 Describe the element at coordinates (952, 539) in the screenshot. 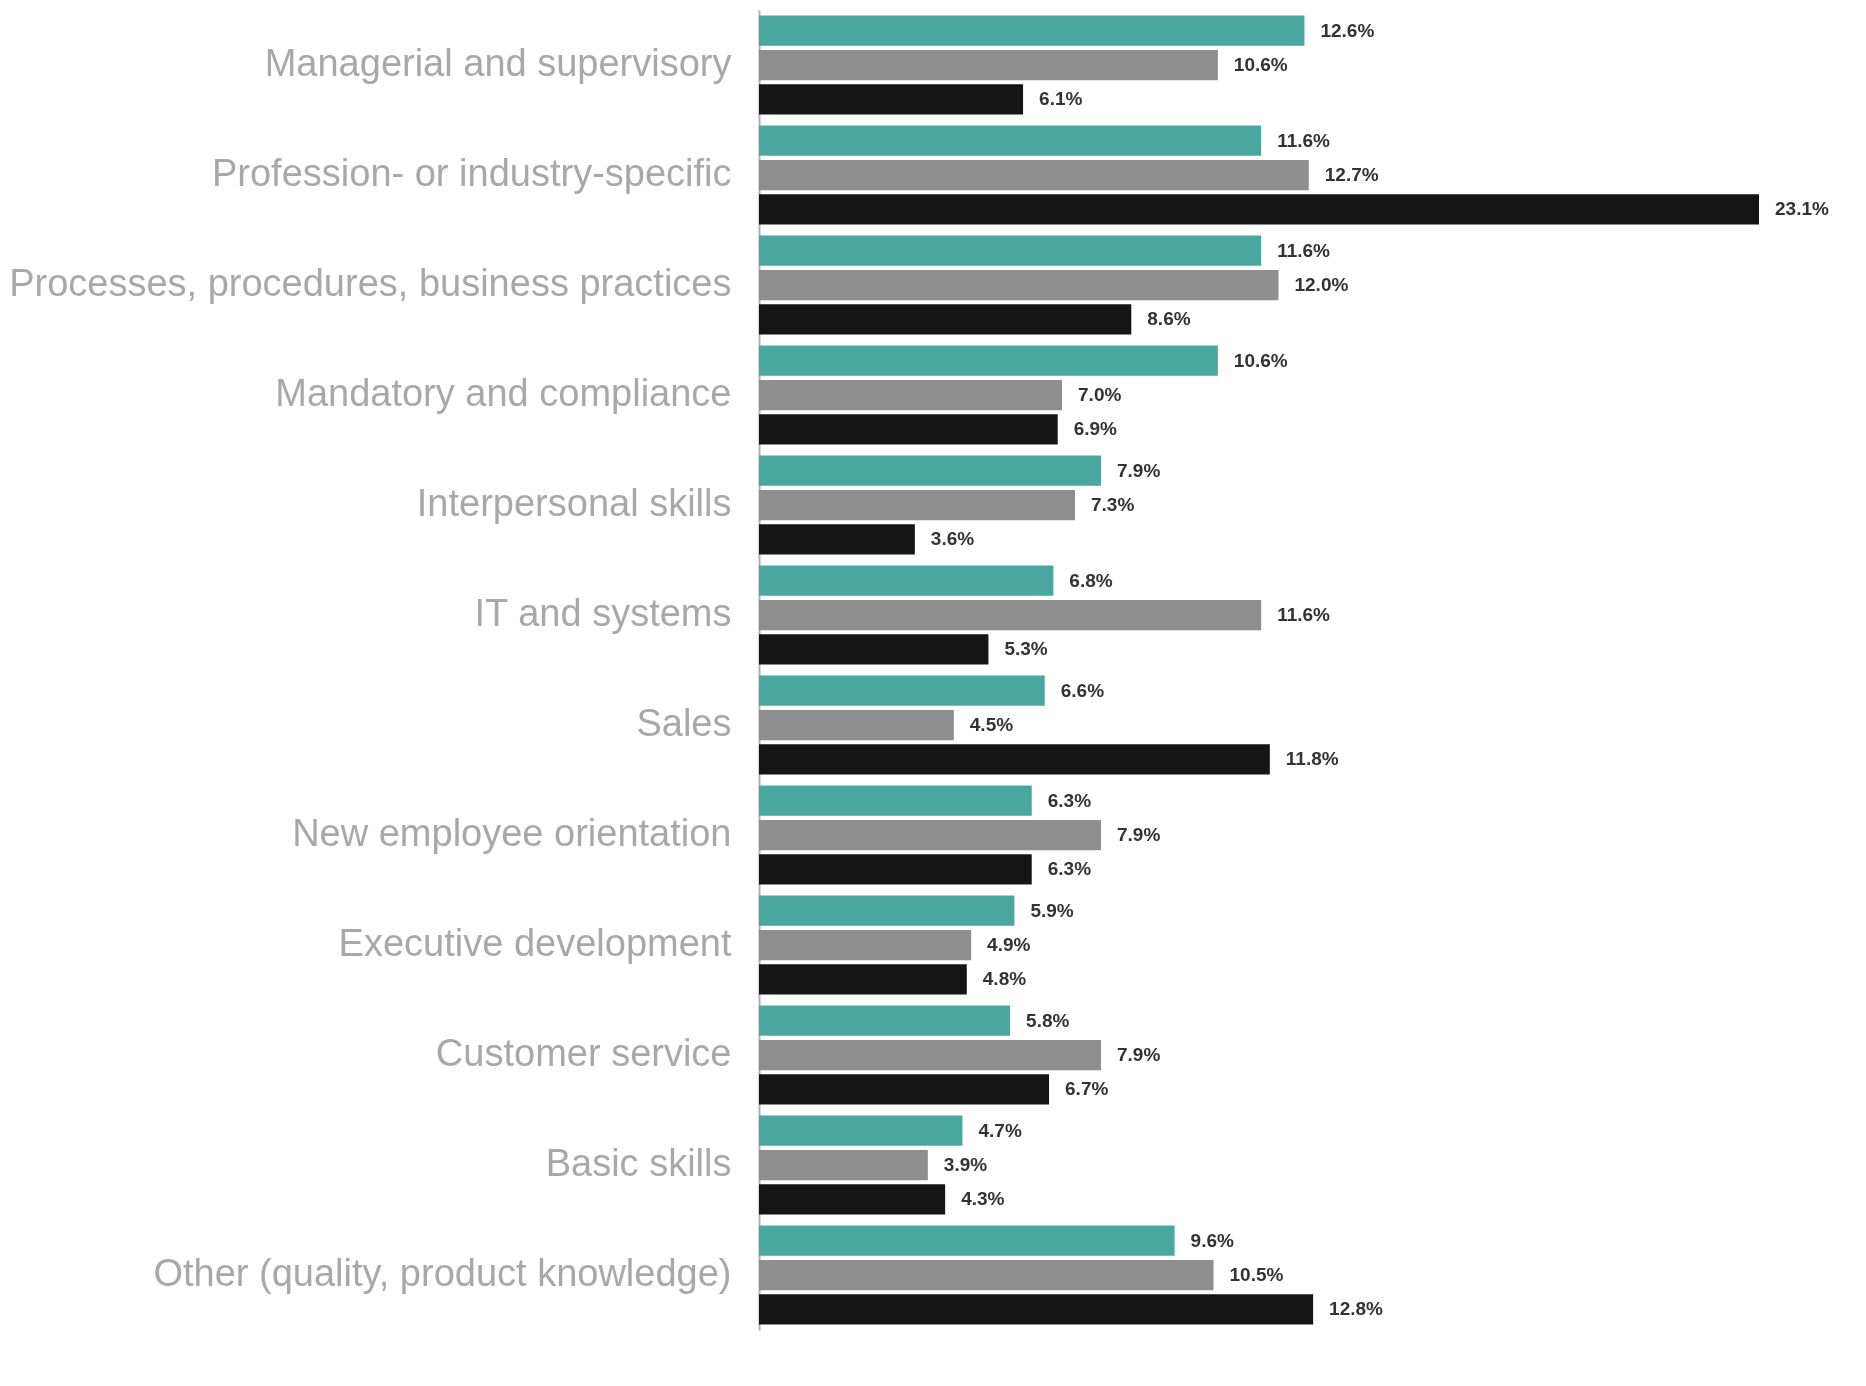

I see `data-label: 3.6%` at that location.